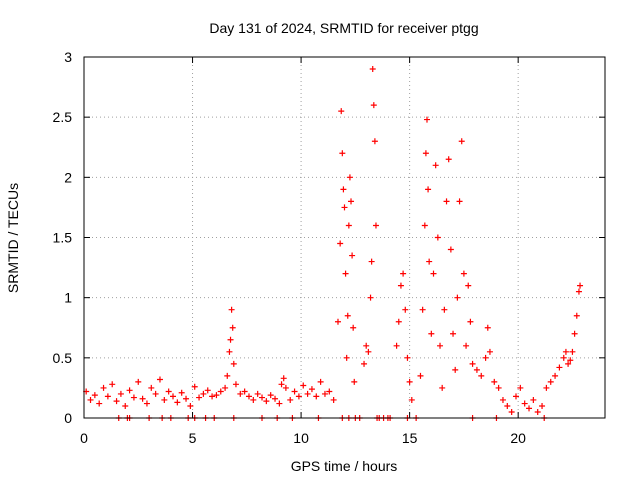 The image size is (640, 480). I want to click on x-tick-label: 20, so click(518, 438).